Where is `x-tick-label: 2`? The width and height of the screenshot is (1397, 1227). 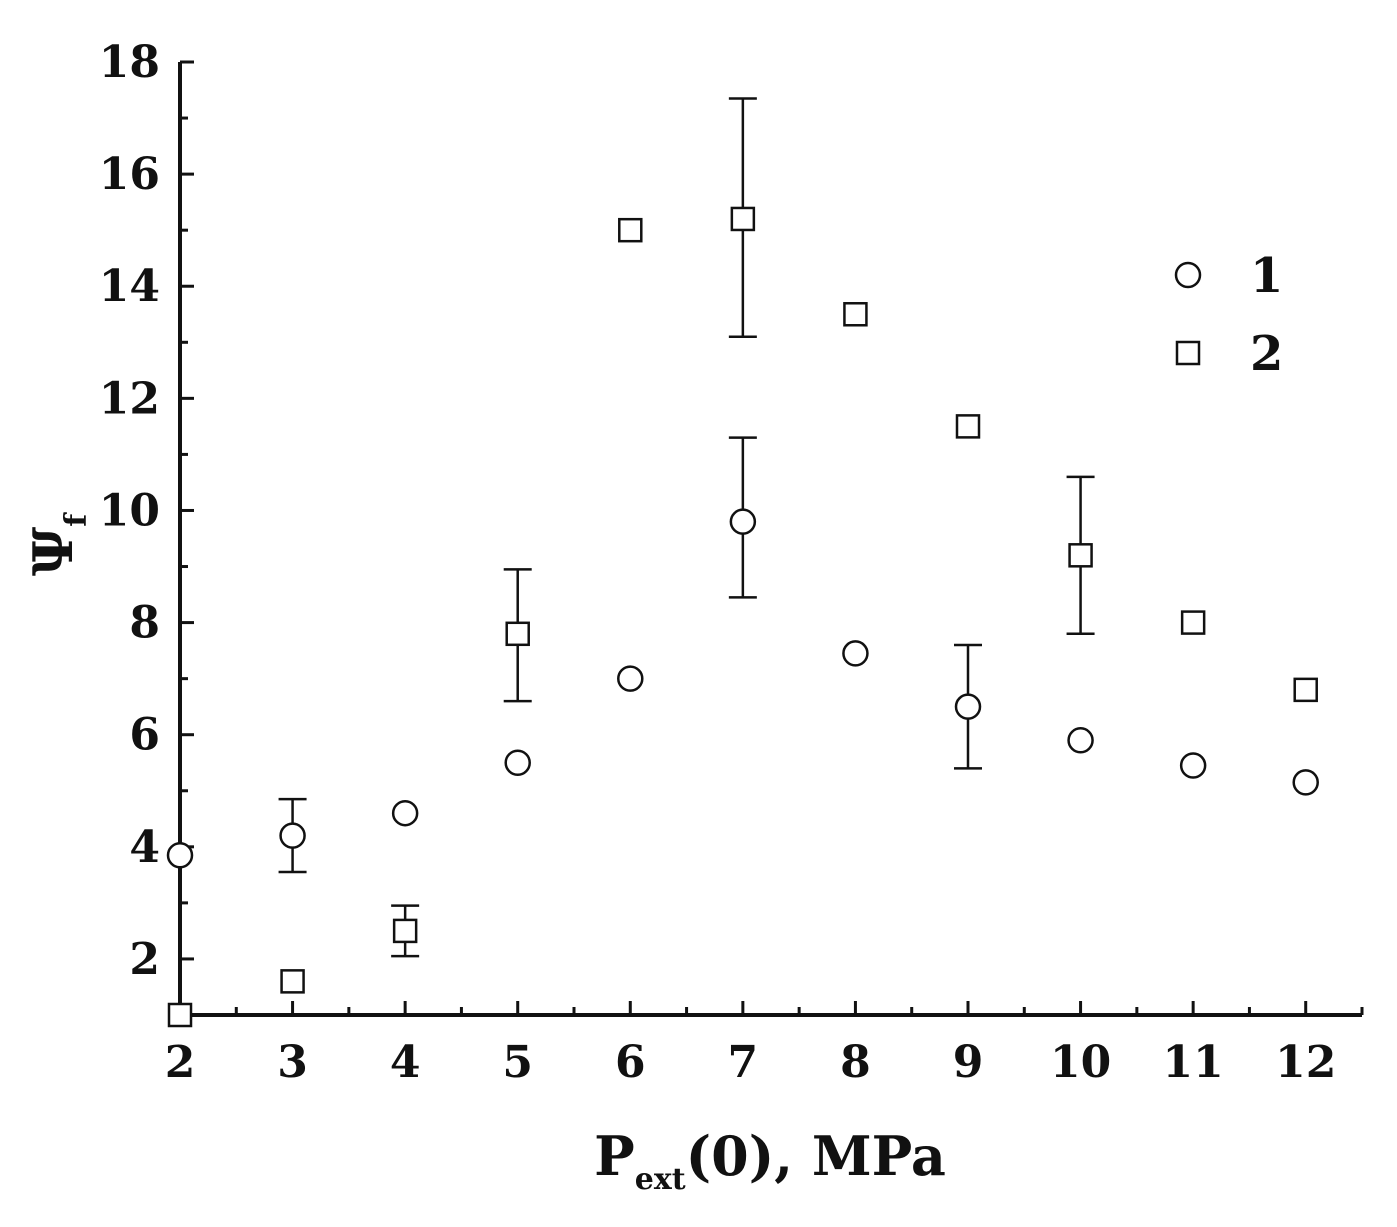
x-tick-label: 2 is located at coordinates (180, 1062).